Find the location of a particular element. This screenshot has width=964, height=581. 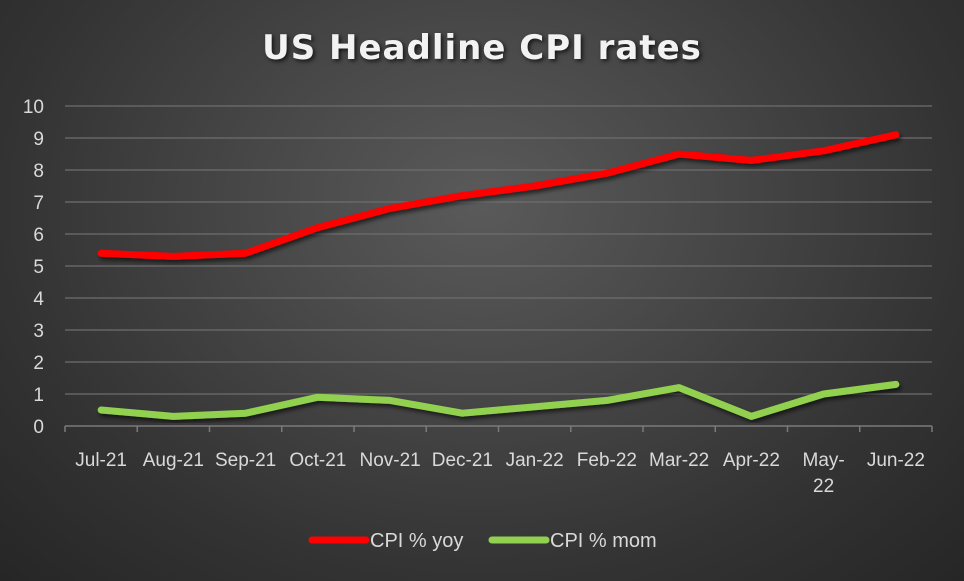

x-tick-label: Oct-21 is located at coordinates (317, 460).